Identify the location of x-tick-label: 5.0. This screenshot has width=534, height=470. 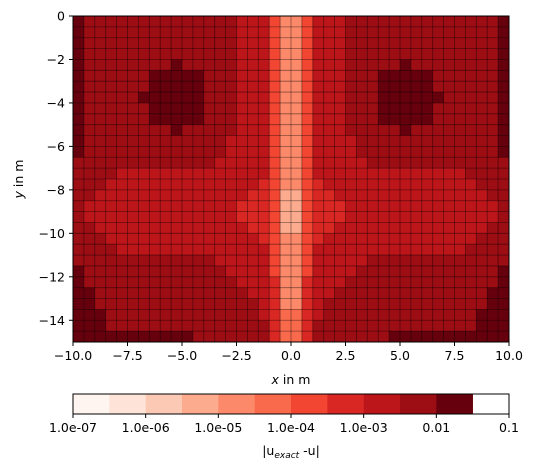
(400, 355).